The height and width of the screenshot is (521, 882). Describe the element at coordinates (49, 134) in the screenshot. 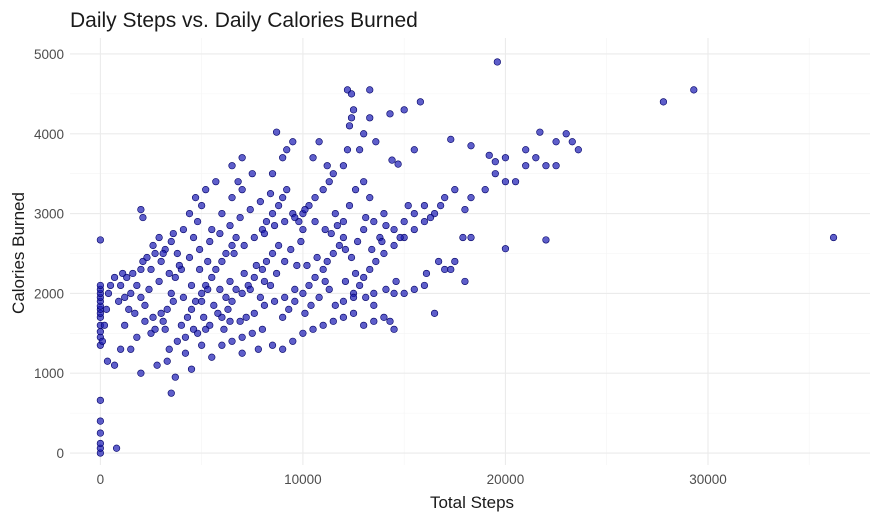

I see `y-tick-label: 4000` at that location.